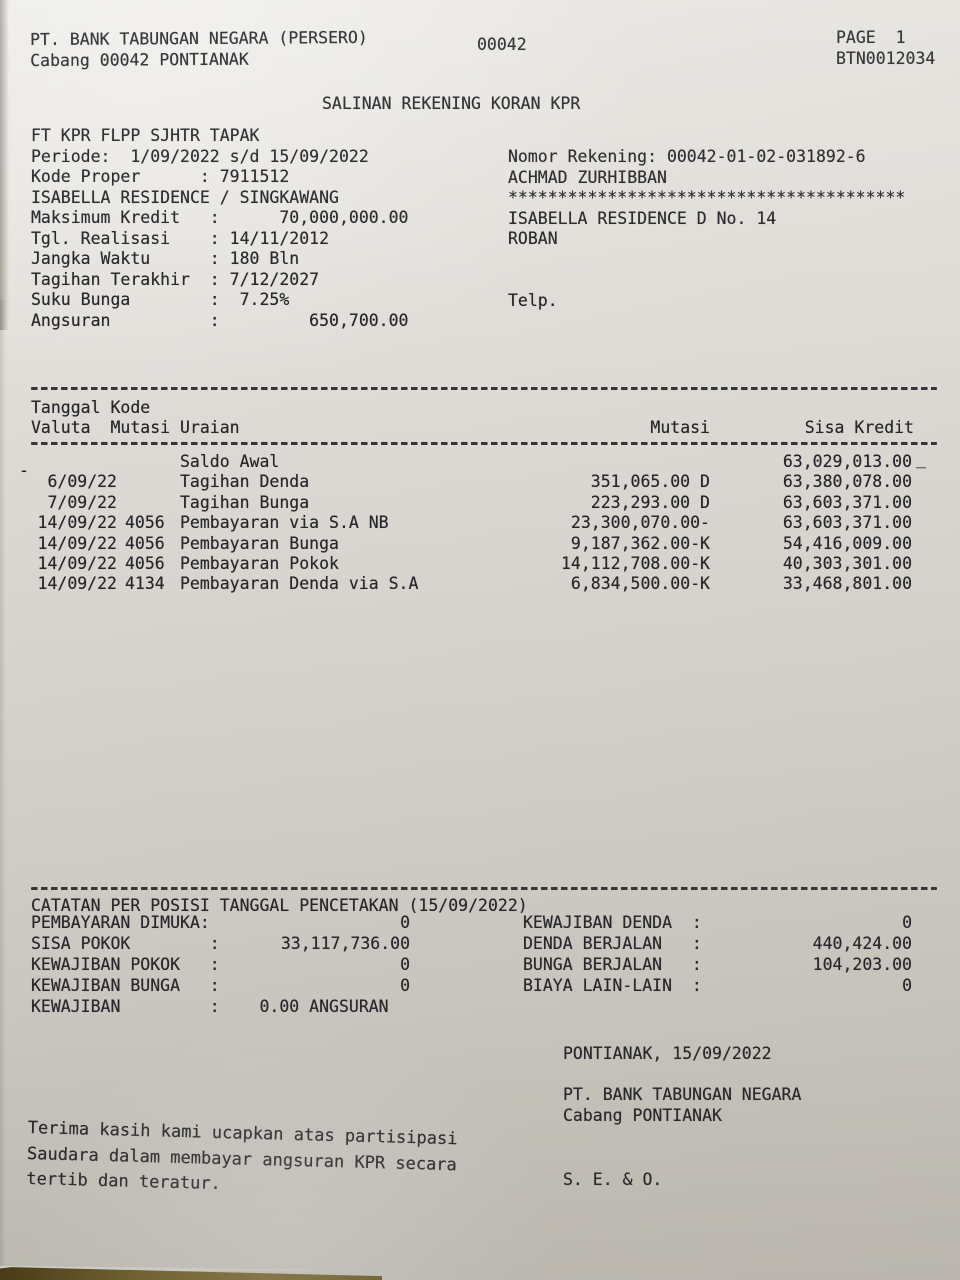 The width and height of the screenshot is (960, 1280). What do you see at coordinates (717, 923) in the screenshot?
I see `catatan-row: KEWAJIBAN DENDA : 0` at bounding box center [717, 923].